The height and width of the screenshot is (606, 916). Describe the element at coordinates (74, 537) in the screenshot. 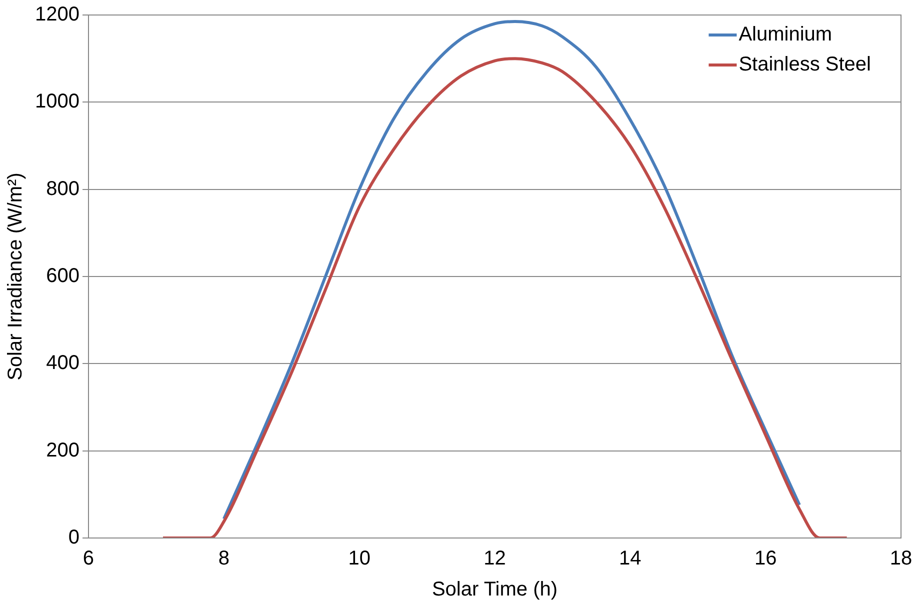

I see `y-tick-label: 0` at that location.